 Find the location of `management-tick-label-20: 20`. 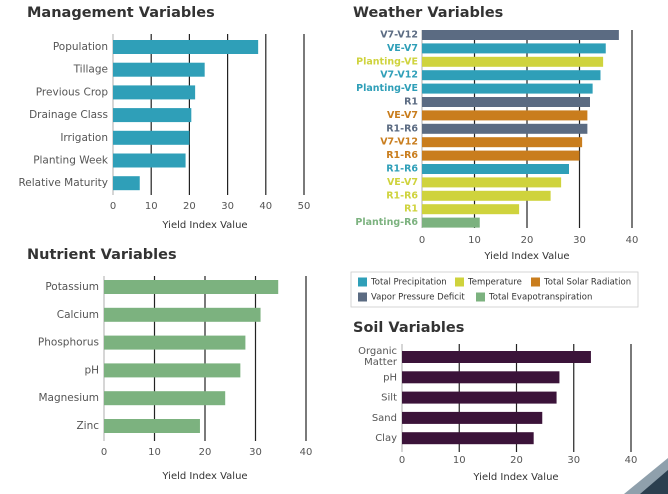

management-tick-label-20: 20 is located at coordinates (189, 206).